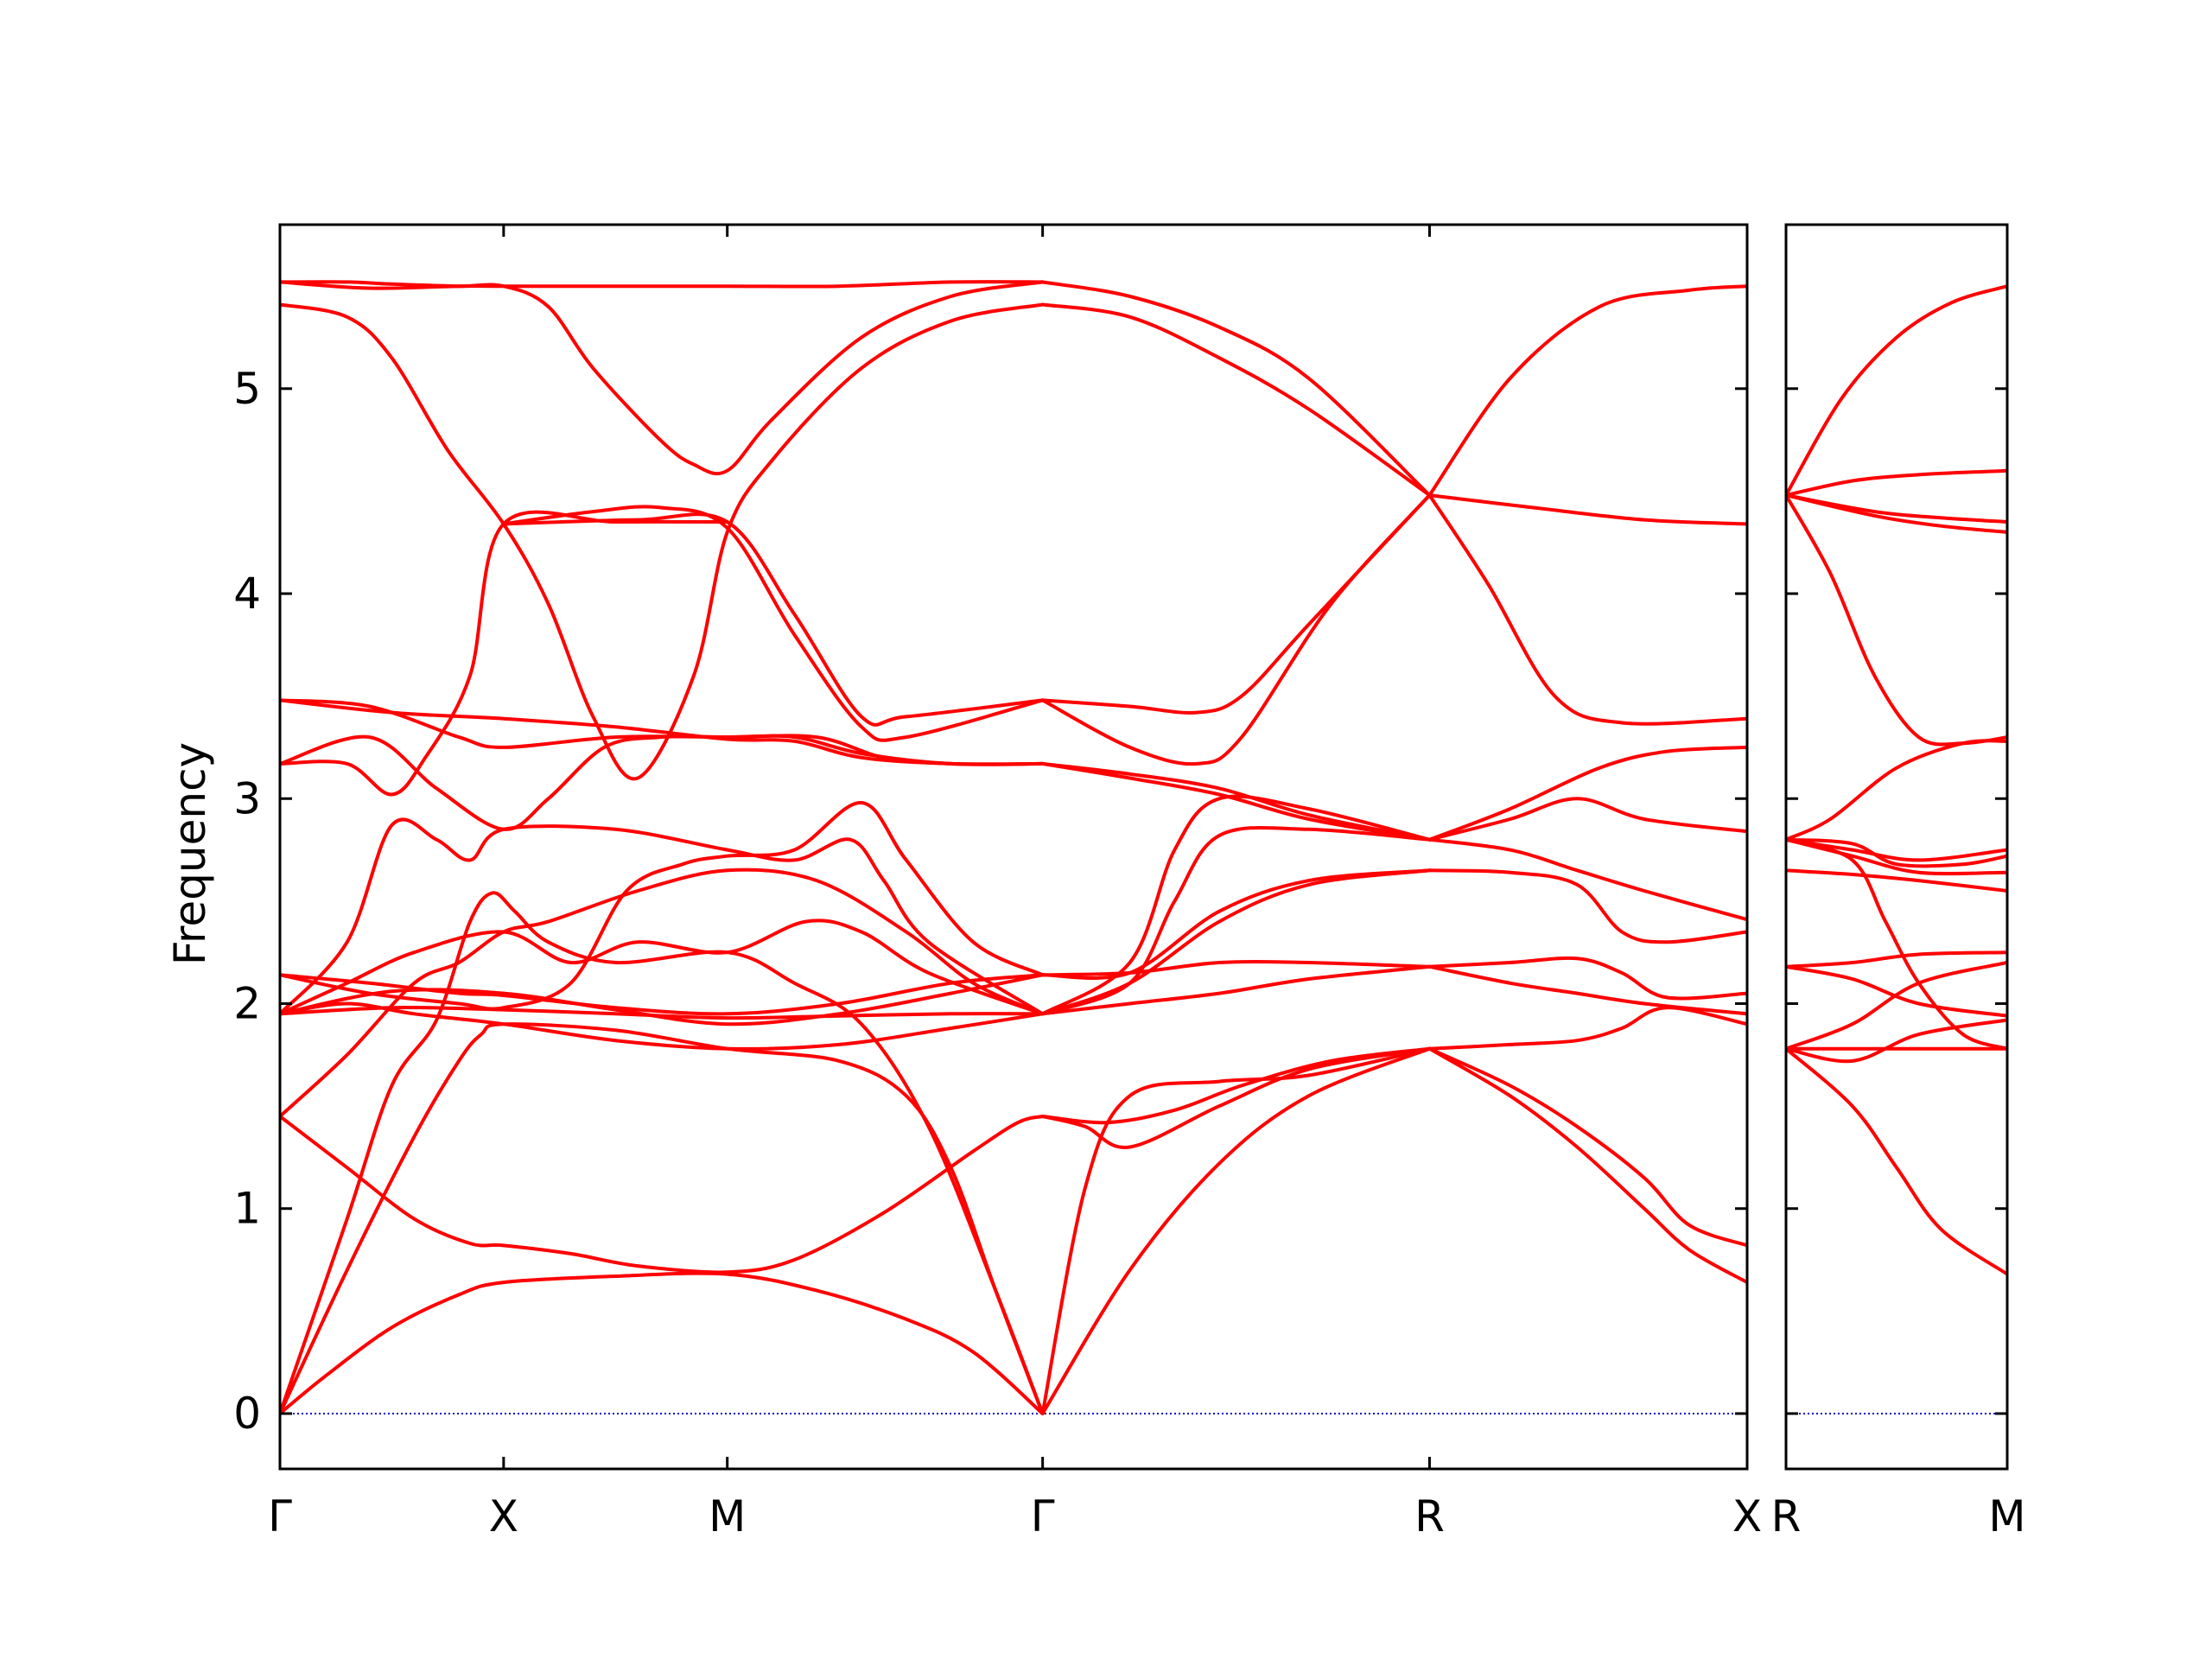 The width and height of the screenshot is (2212, 1659). Describe the element at coordinates (247, 389) in the screenshot. I see `y-tick-label: 5` at that location.